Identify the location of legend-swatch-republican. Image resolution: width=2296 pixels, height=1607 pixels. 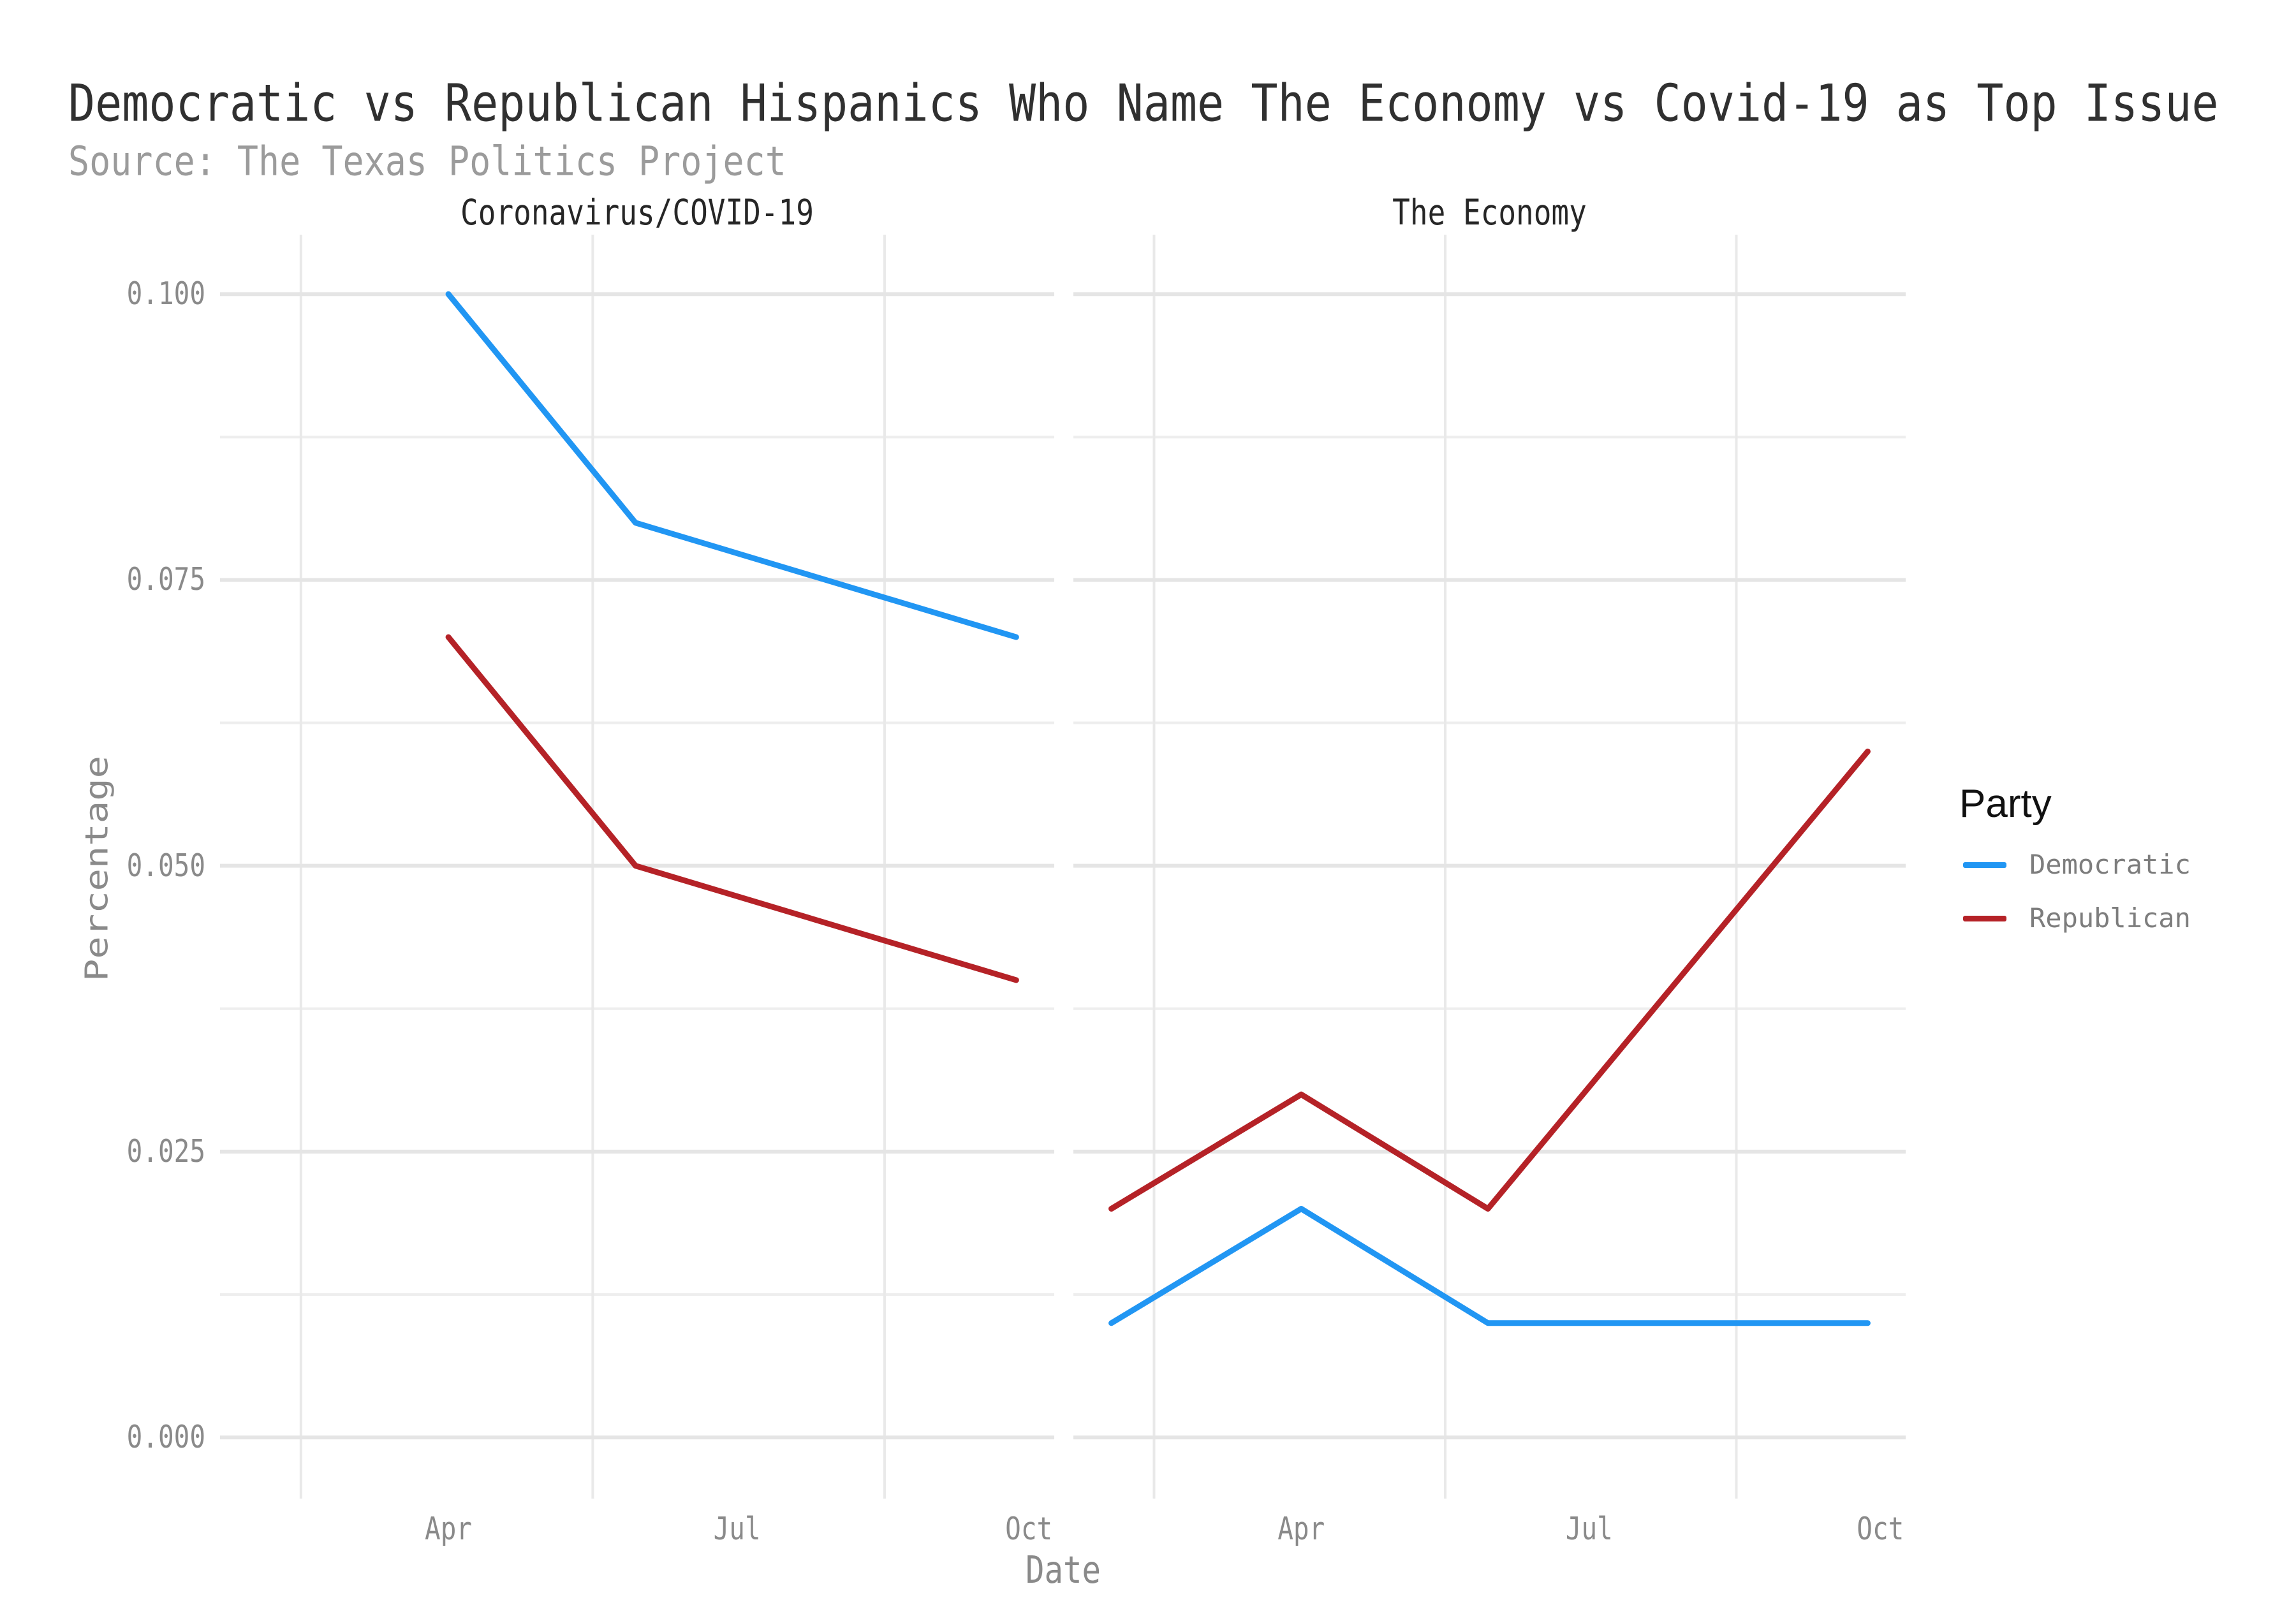
(1984, 918).